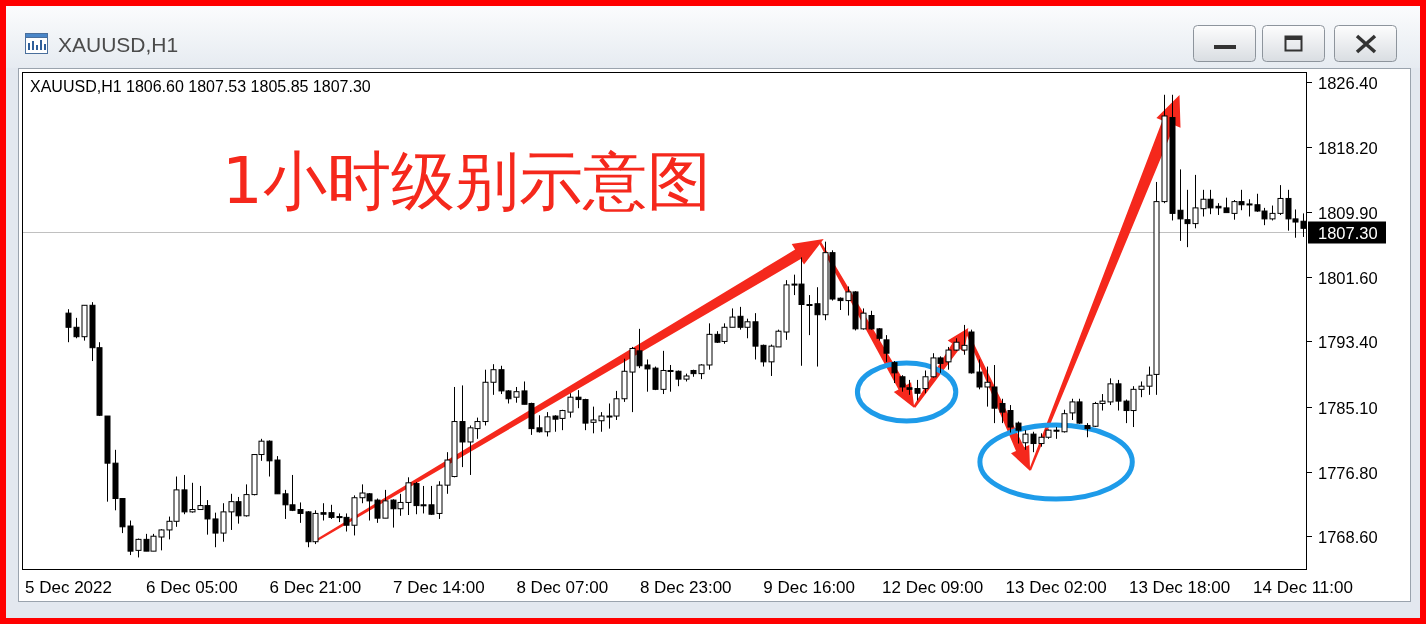  Describe the element at coordinates (192, 587) in the screenshot. I see `x-tick-label: 6 Dec 05:00` at that location.